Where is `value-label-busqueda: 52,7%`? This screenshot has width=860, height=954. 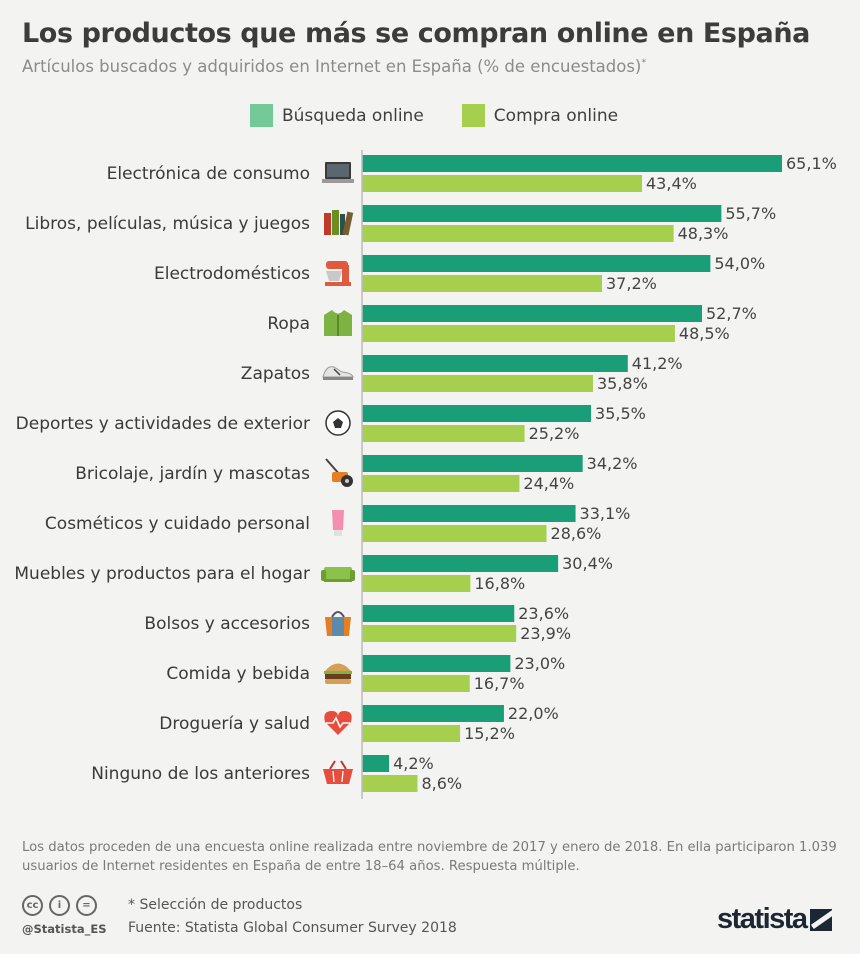 value-label-busqueda: 52,7% is located at coordinates (731, 313).